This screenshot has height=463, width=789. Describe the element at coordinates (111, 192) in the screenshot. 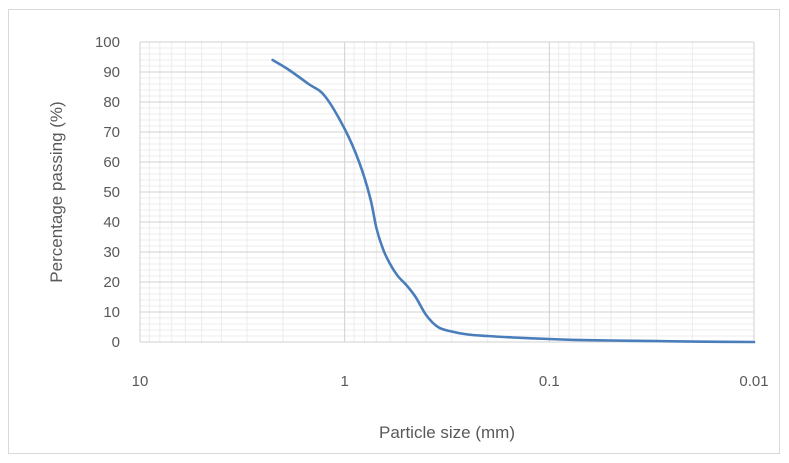

I see `y-tick-label: 50` at that location.